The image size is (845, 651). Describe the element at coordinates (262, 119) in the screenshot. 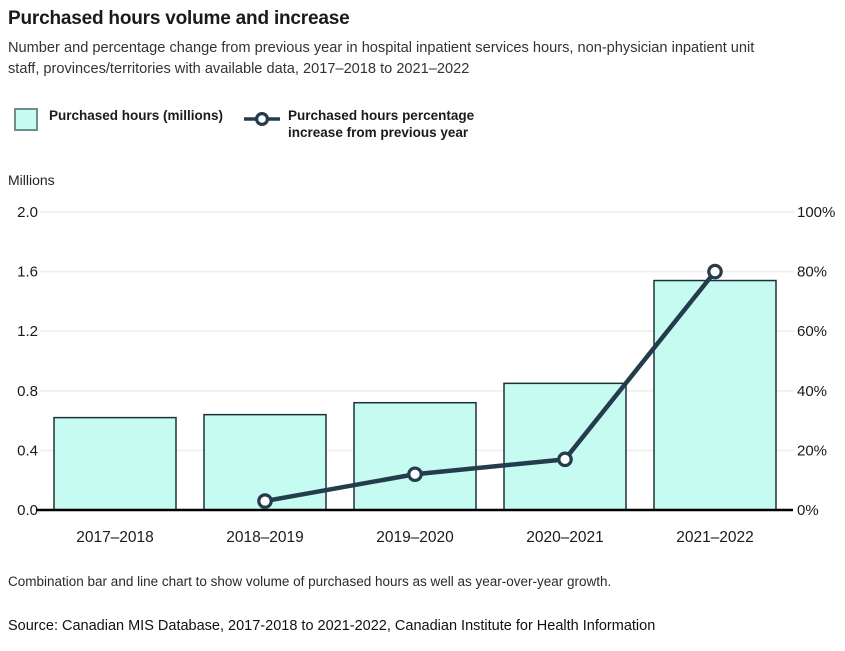

I see `line-marker-icon` at that location.